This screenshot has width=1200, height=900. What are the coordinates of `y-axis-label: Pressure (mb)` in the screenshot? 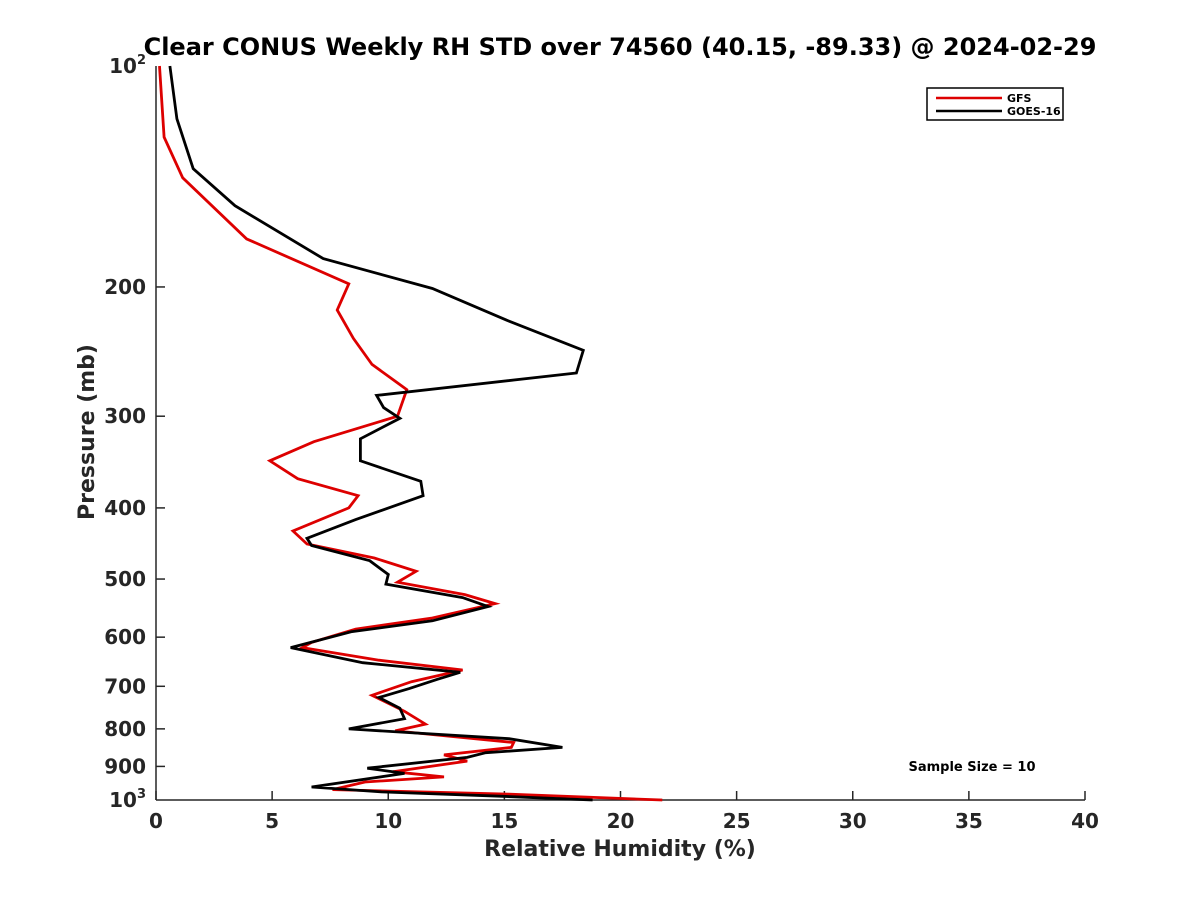 It's located at (87, 432).